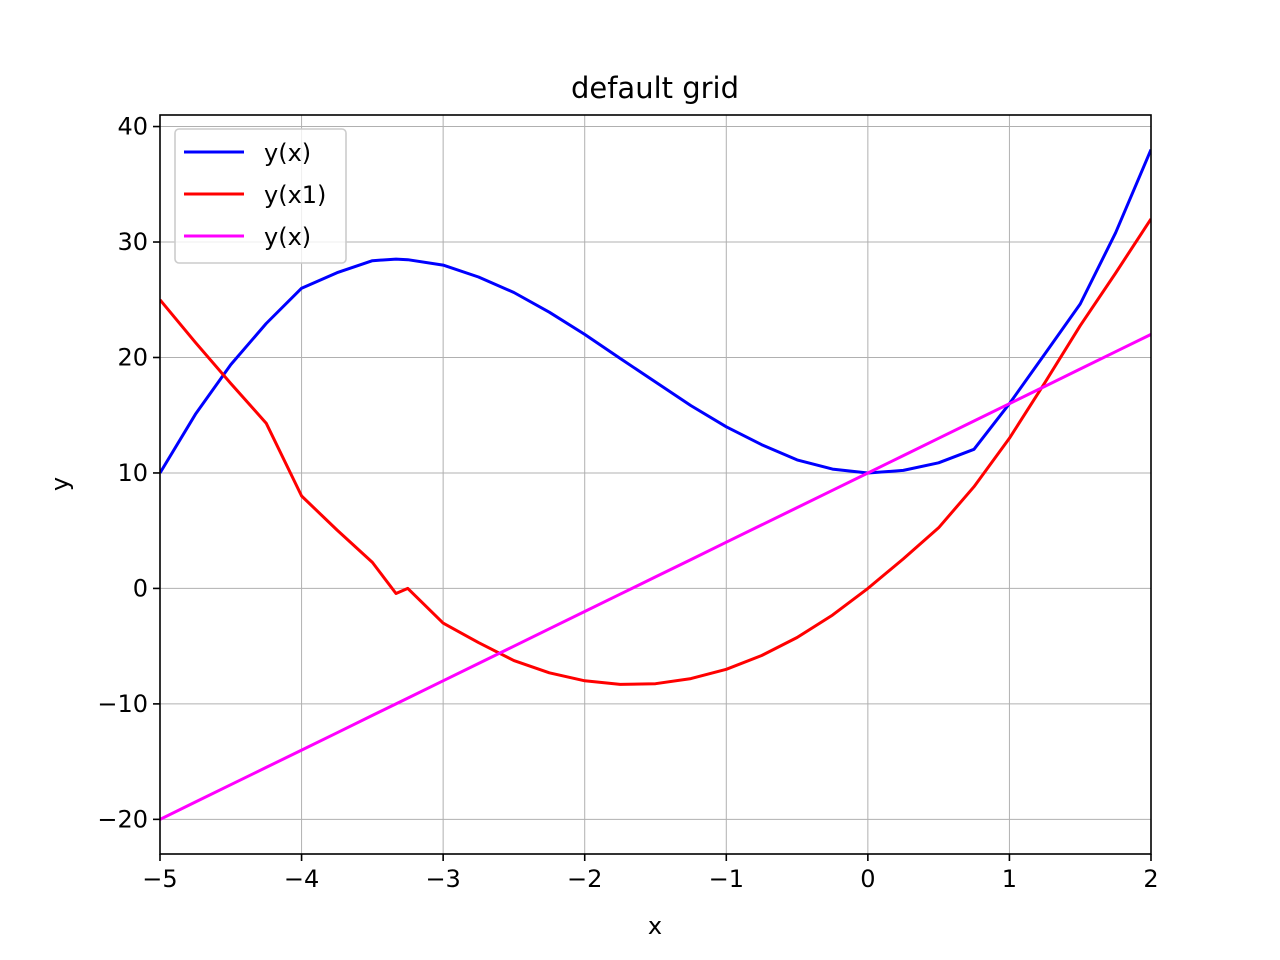  What do you see at coordinates (584, 879) in the screenshot?
I see `x-tick-label: −2` at bounding box center [584, 879].